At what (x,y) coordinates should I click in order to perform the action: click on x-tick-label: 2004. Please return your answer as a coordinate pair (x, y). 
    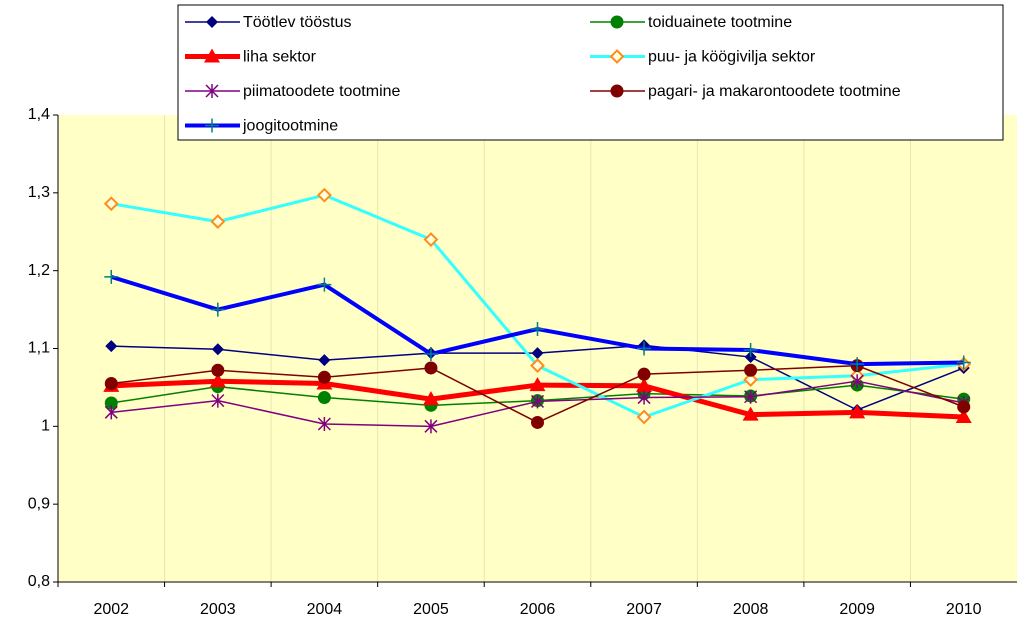
    Looking at the image, I should click on (325, 609).